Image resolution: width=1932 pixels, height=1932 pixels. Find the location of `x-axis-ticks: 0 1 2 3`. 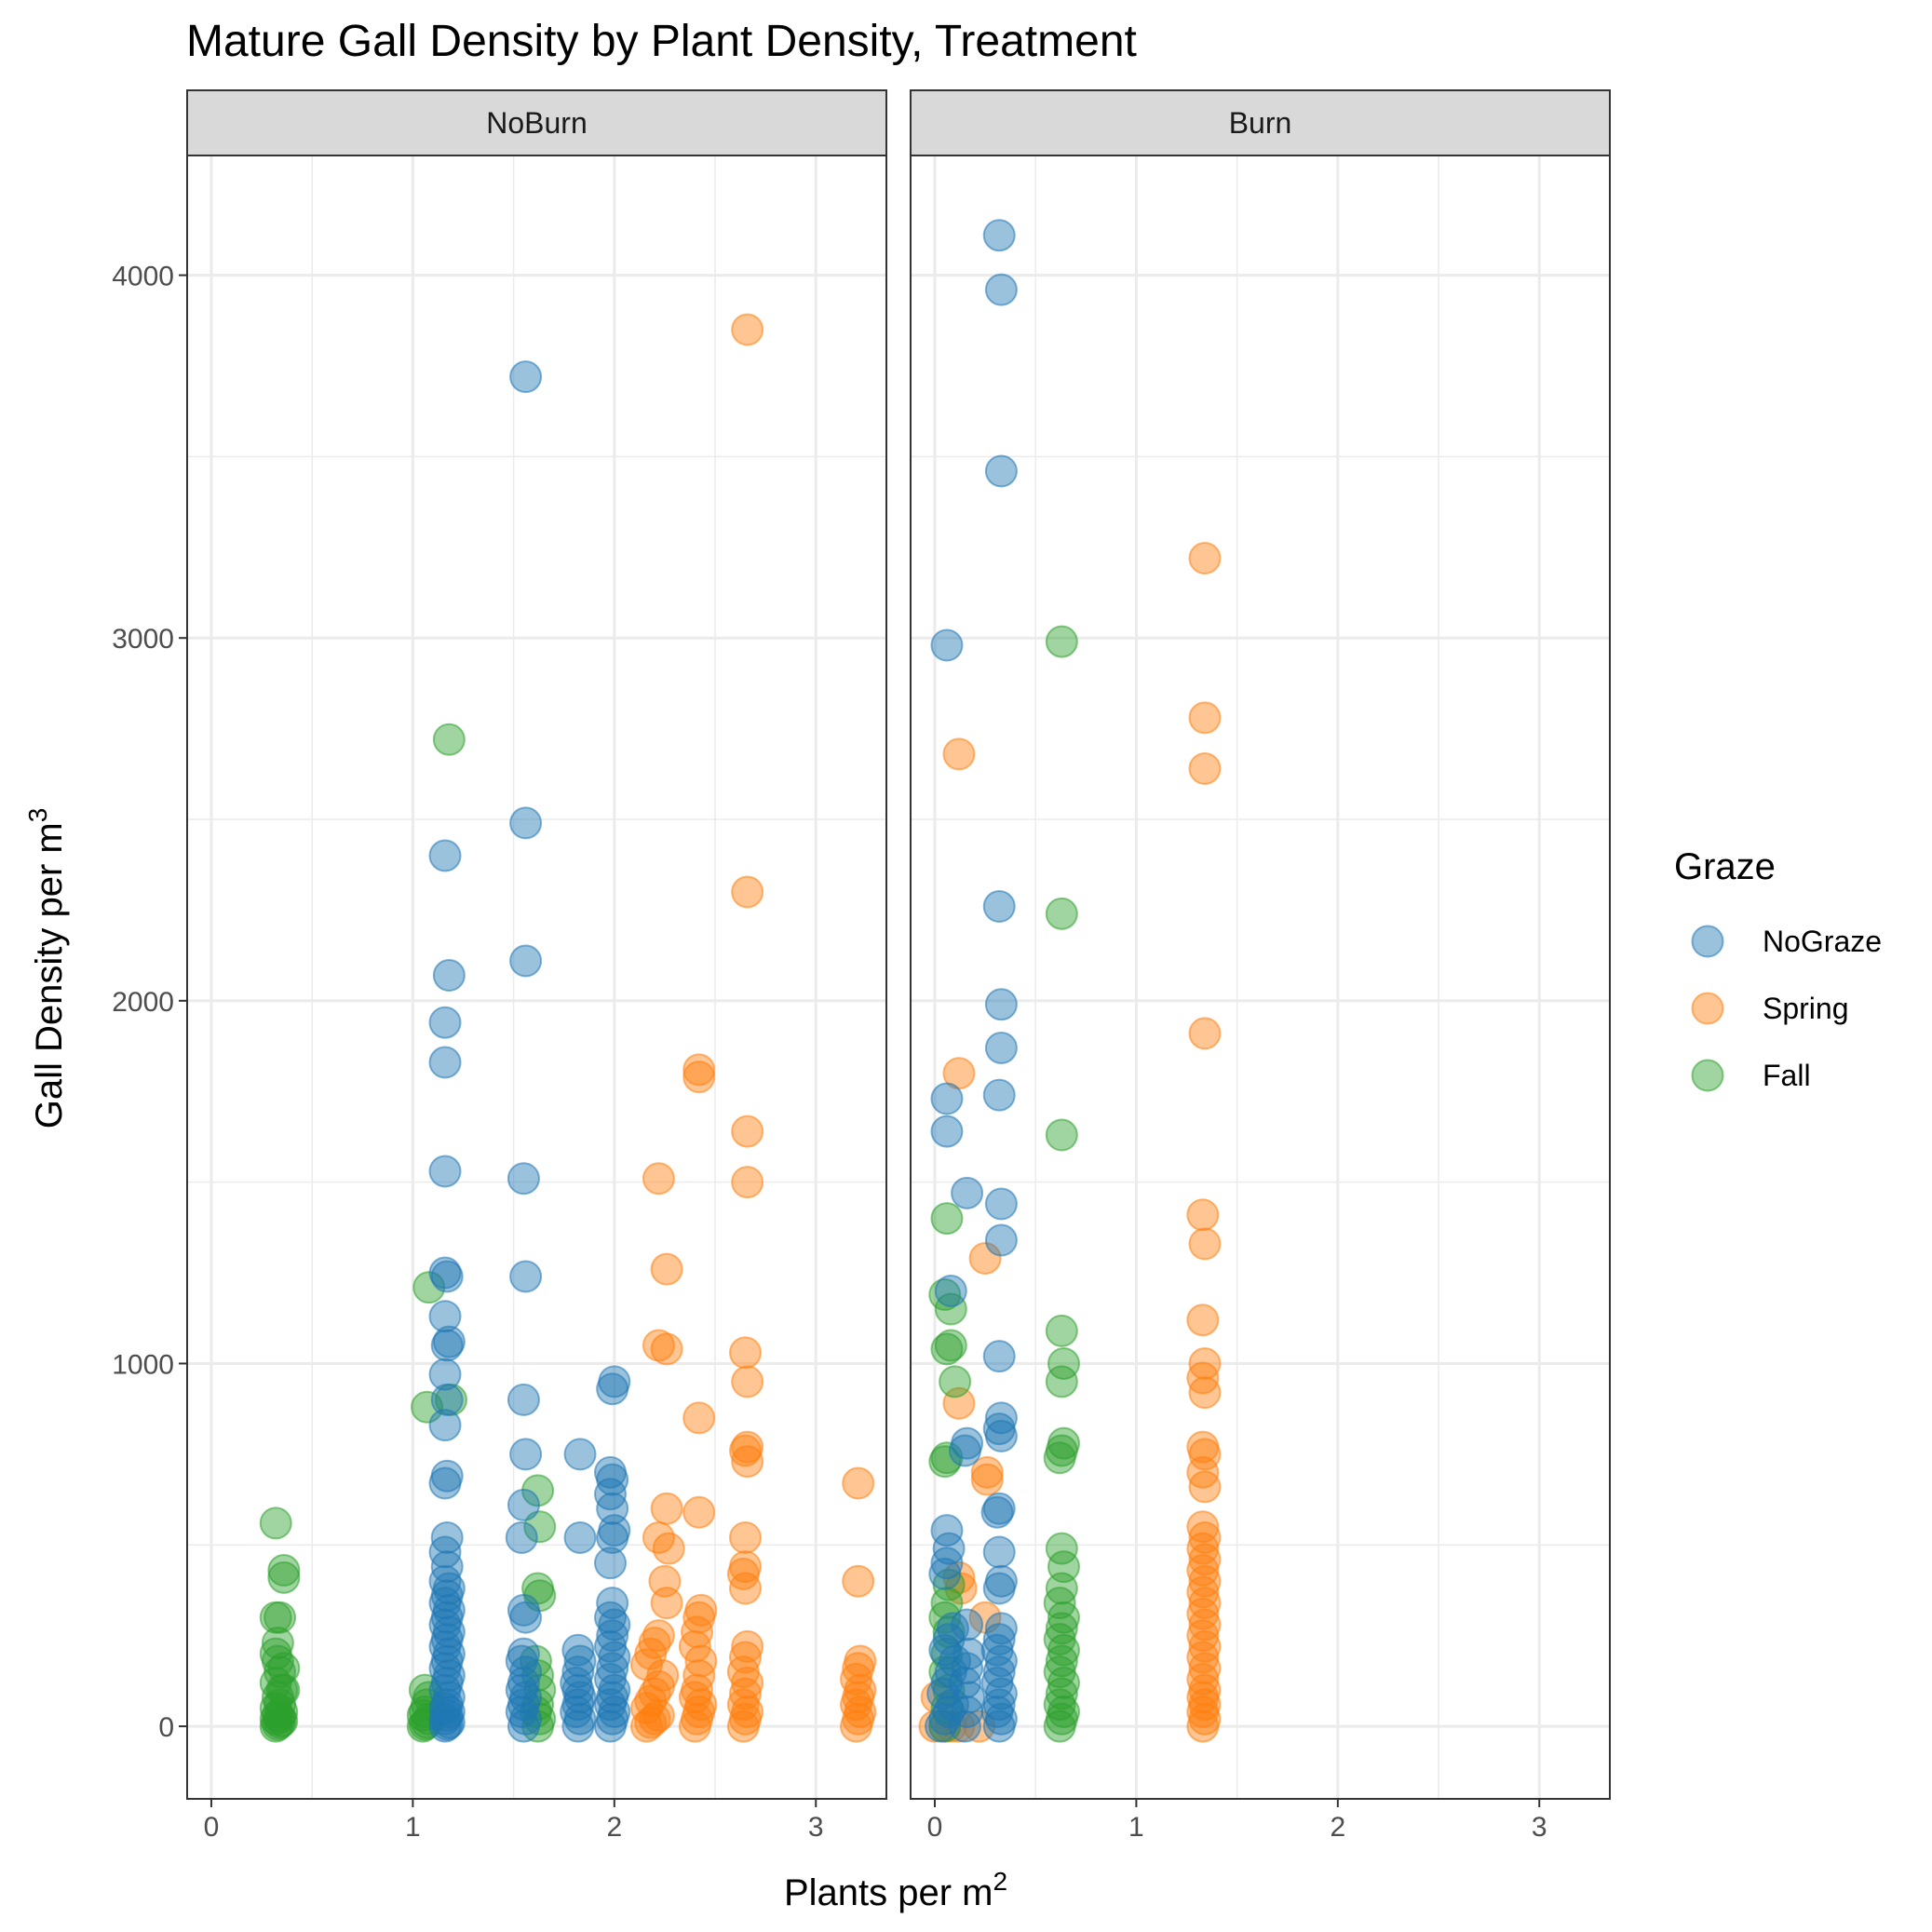

x-axis-ticks: 0 1 2 3 is located at coordinates (1237, 1821).